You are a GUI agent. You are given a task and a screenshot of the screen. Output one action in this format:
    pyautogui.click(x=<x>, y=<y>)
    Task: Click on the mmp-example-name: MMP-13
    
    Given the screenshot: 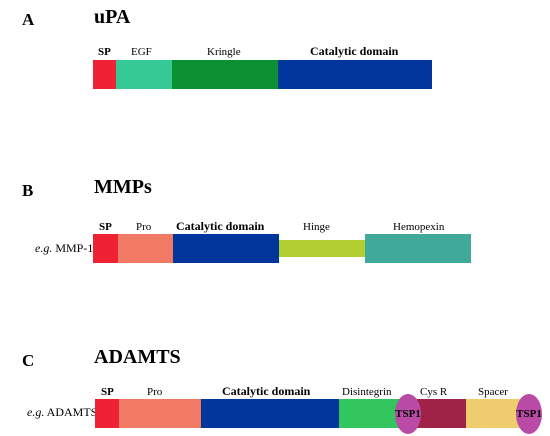 What is the action you would take?
    pyautogui.click(x=77, y=248)
    